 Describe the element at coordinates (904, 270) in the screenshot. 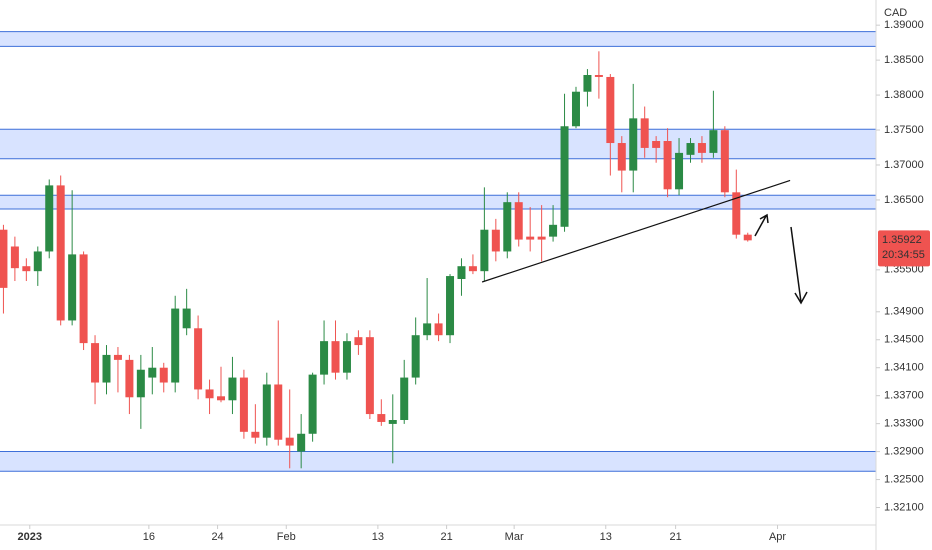

I see `y-tick-label: 1.35500` at that location.